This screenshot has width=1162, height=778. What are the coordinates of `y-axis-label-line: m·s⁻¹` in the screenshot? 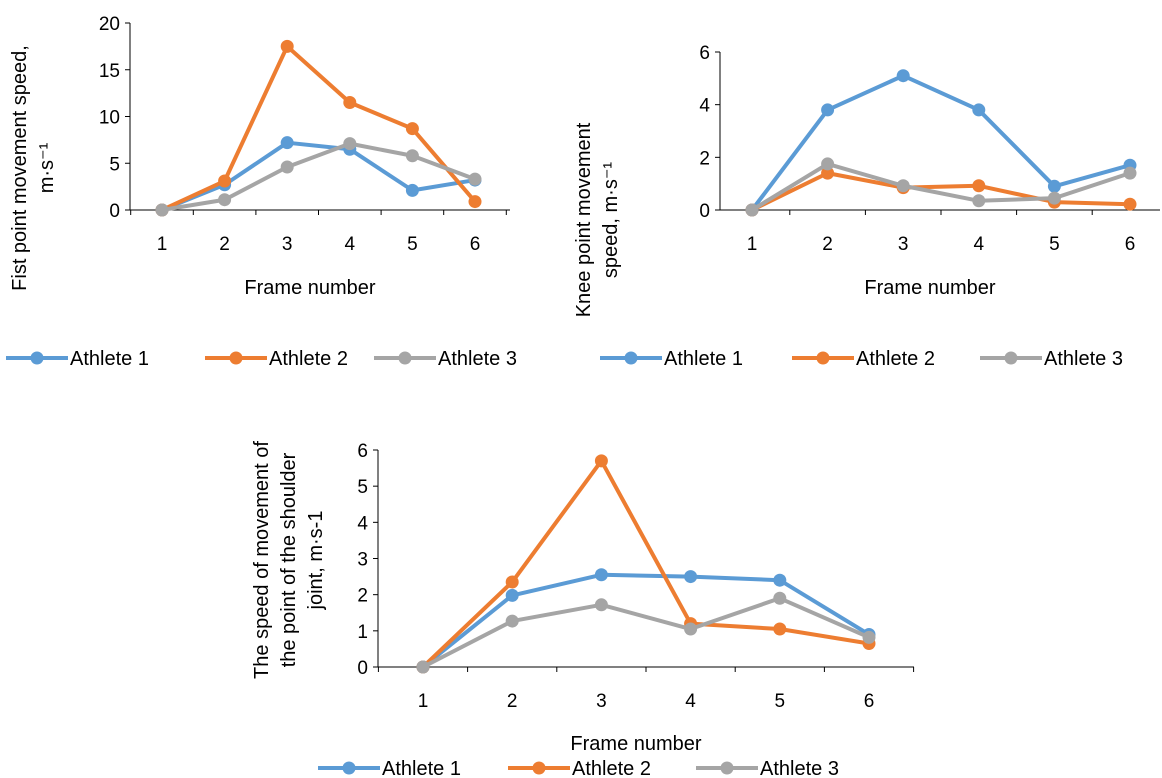 It's located at (47, 167).